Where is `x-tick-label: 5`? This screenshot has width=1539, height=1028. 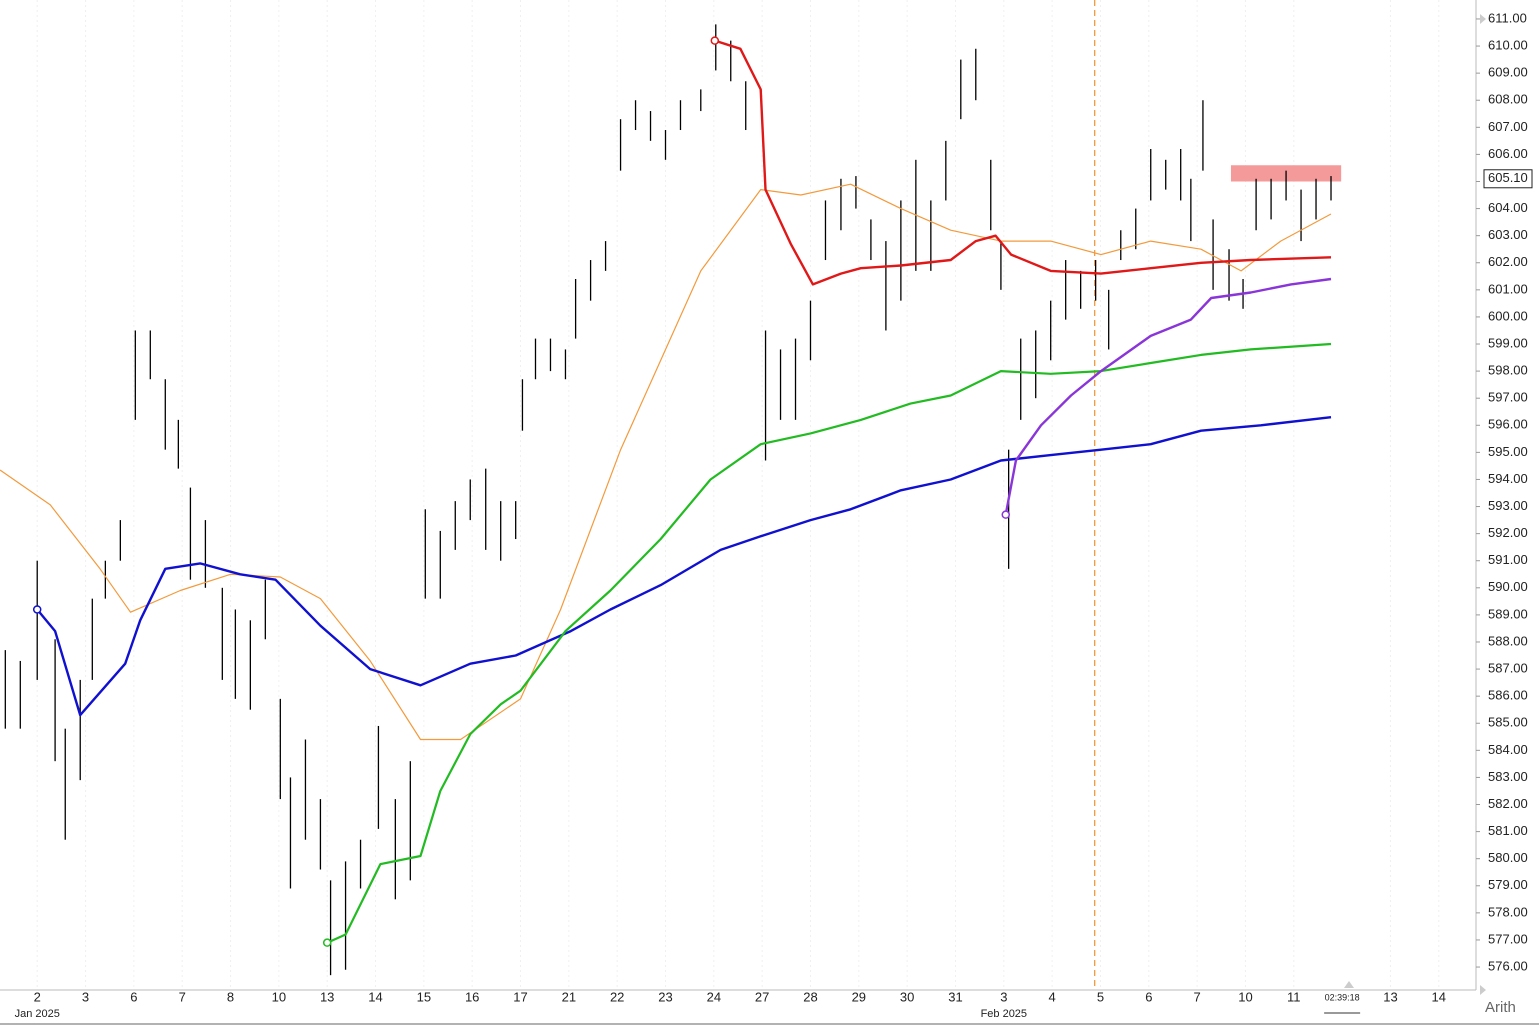 x-tick-label: 5 is located at coordinates (1100, 996).